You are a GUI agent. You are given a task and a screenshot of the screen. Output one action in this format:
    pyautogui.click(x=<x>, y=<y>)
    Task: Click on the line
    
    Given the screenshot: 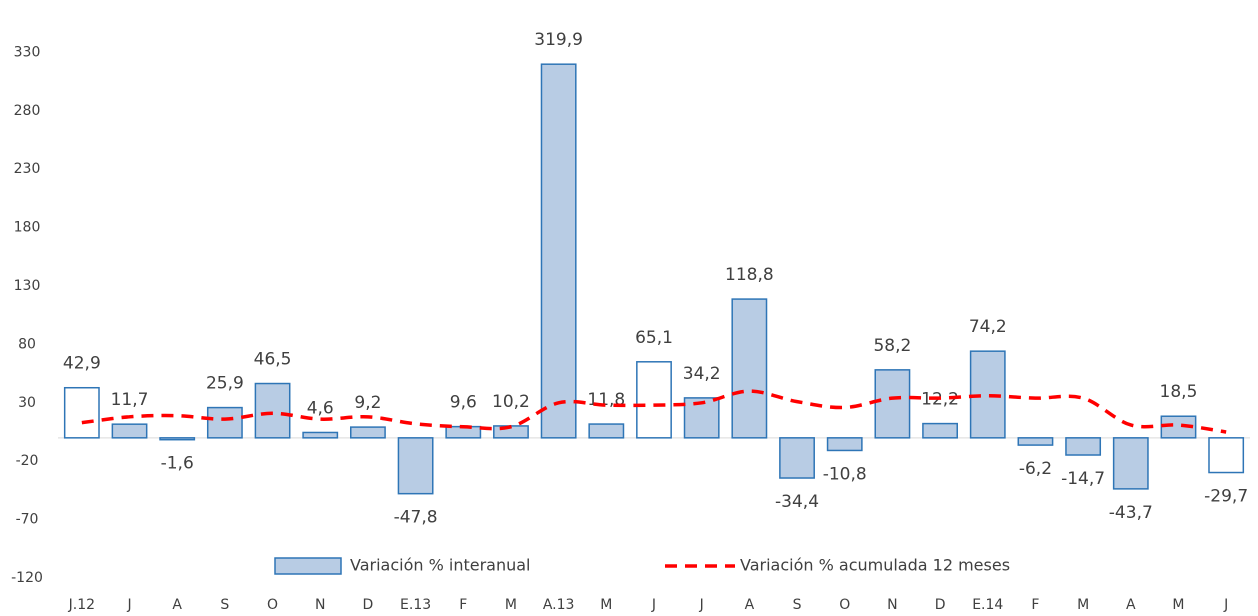 What is the action you would take?
    pyautogui.click(x=654, y=411)
    